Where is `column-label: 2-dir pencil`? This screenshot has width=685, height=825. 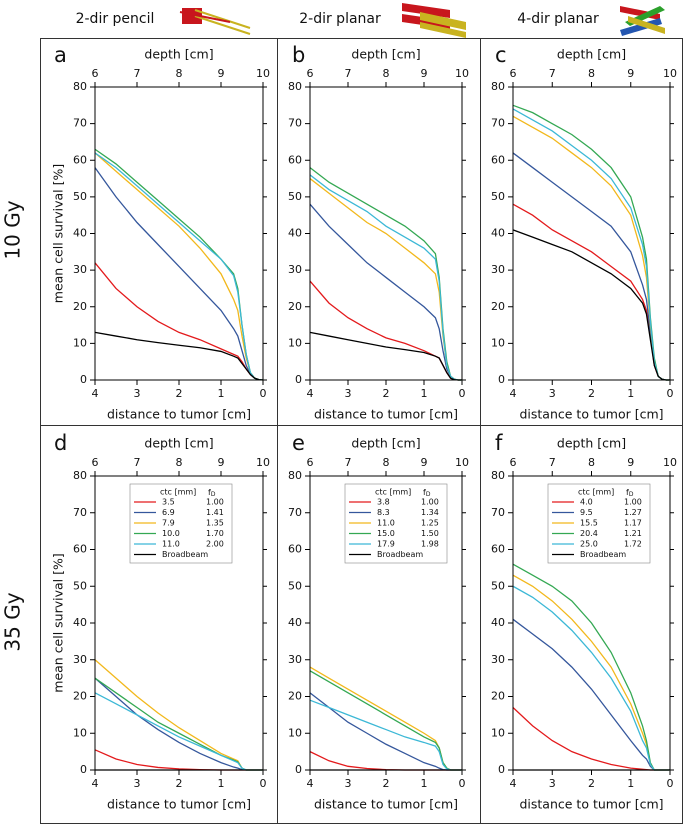
column-label: 2-dir pencil is located at coordinates (115, 19).